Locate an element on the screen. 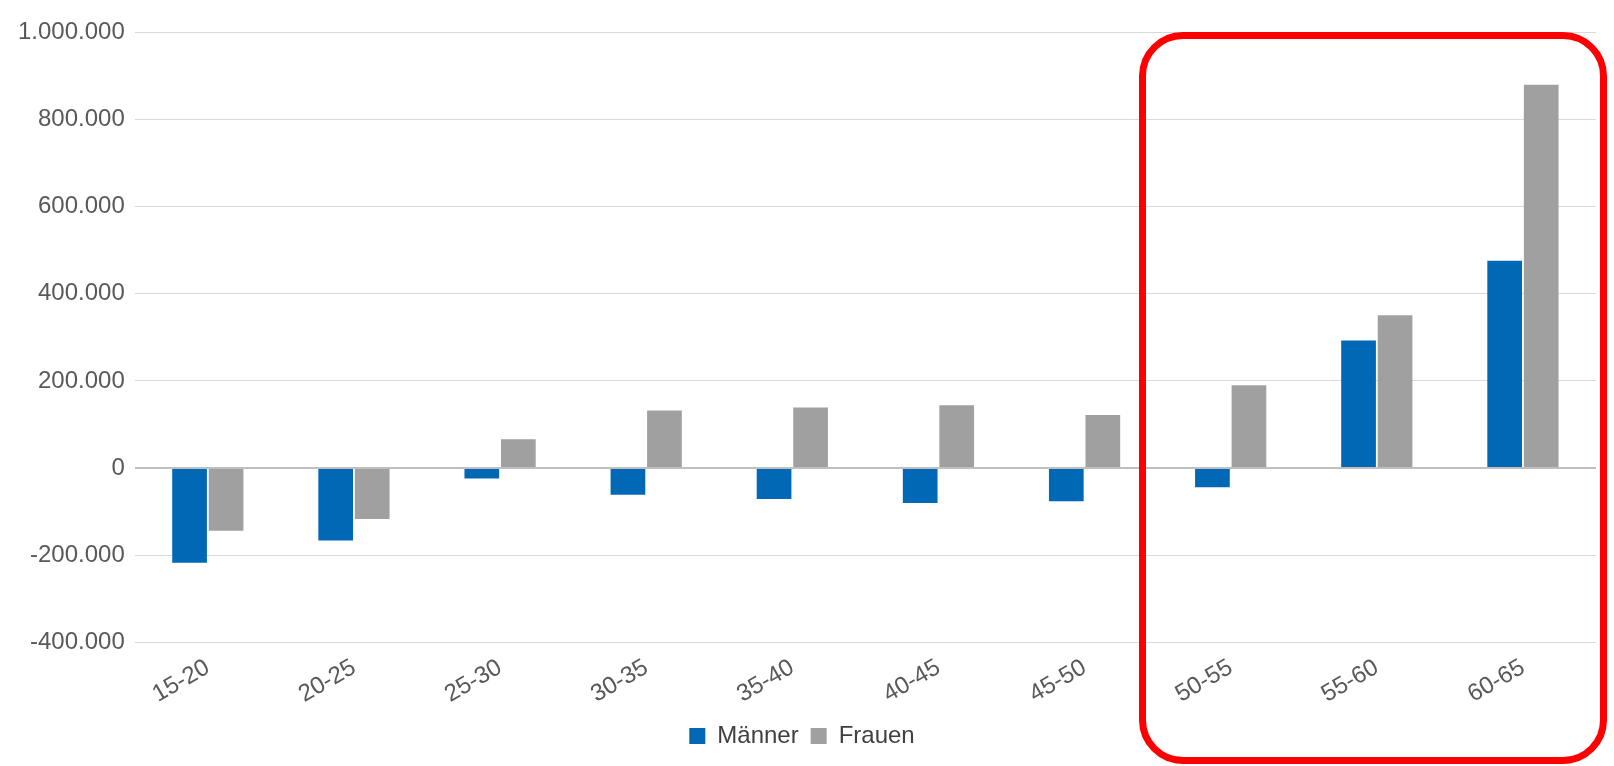  legend-label: Männer is located at coordinates (758, 734).